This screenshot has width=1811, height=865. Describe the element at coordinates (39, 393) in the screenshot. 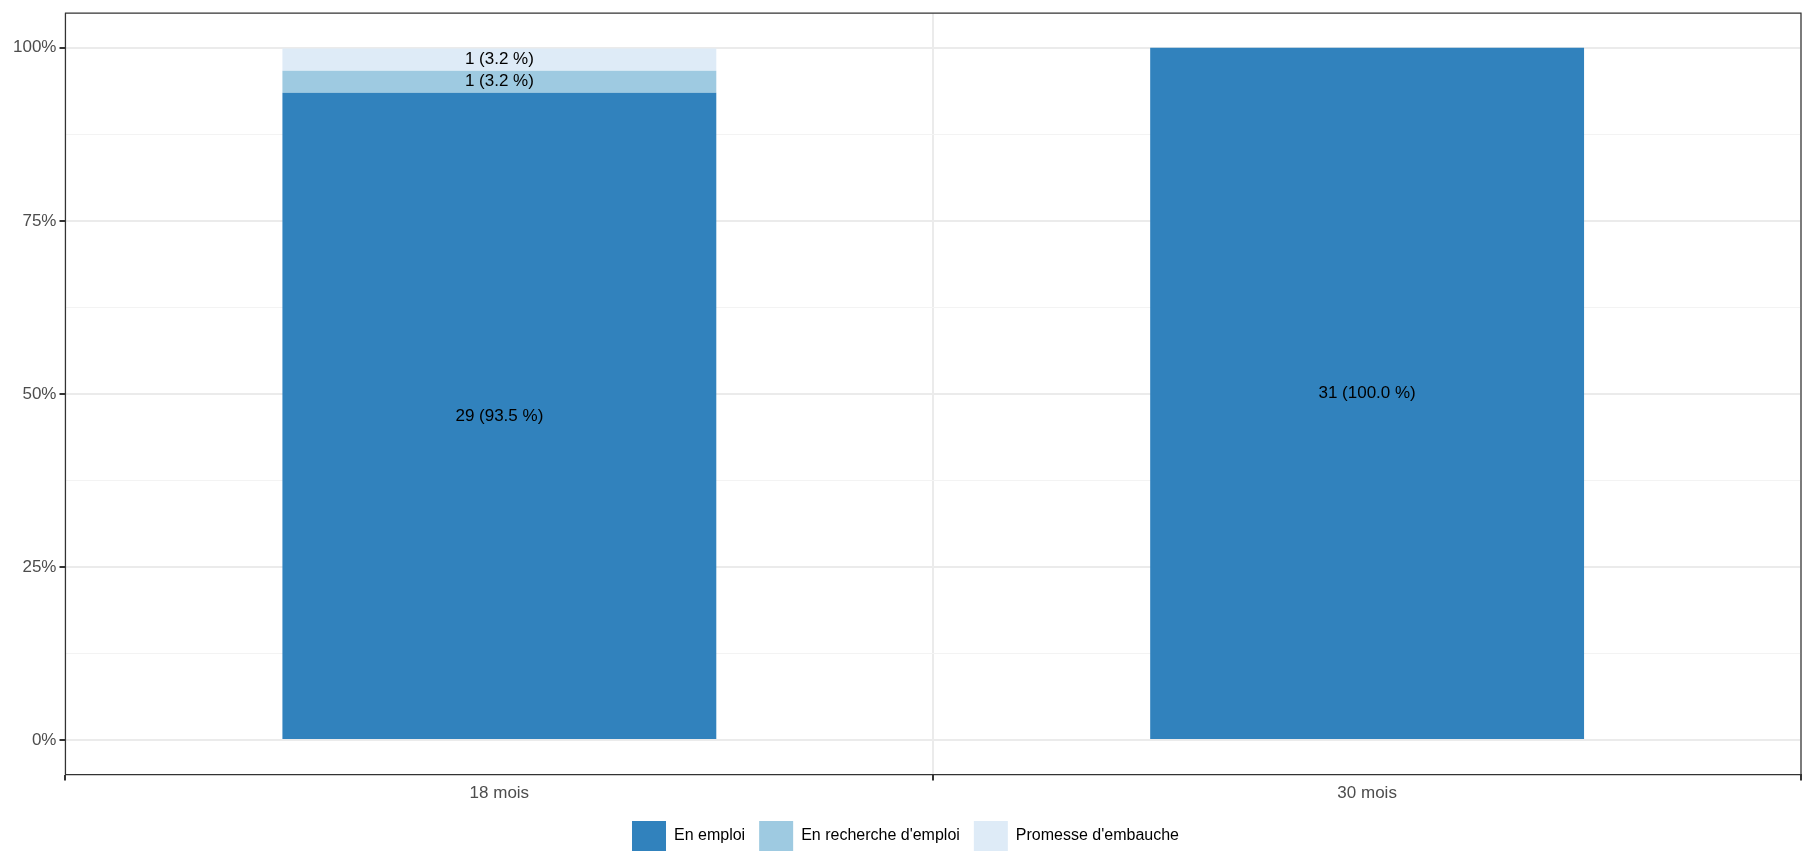

I see `y-tick-label: 50%` at that location.